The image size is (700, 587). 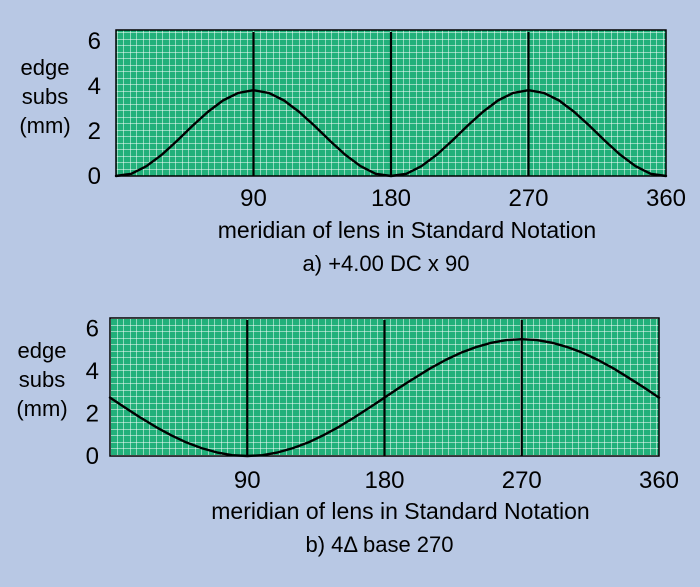 I want to click on chart-caption: a) +4.00 DC x 90, so click(x=386, y=263).